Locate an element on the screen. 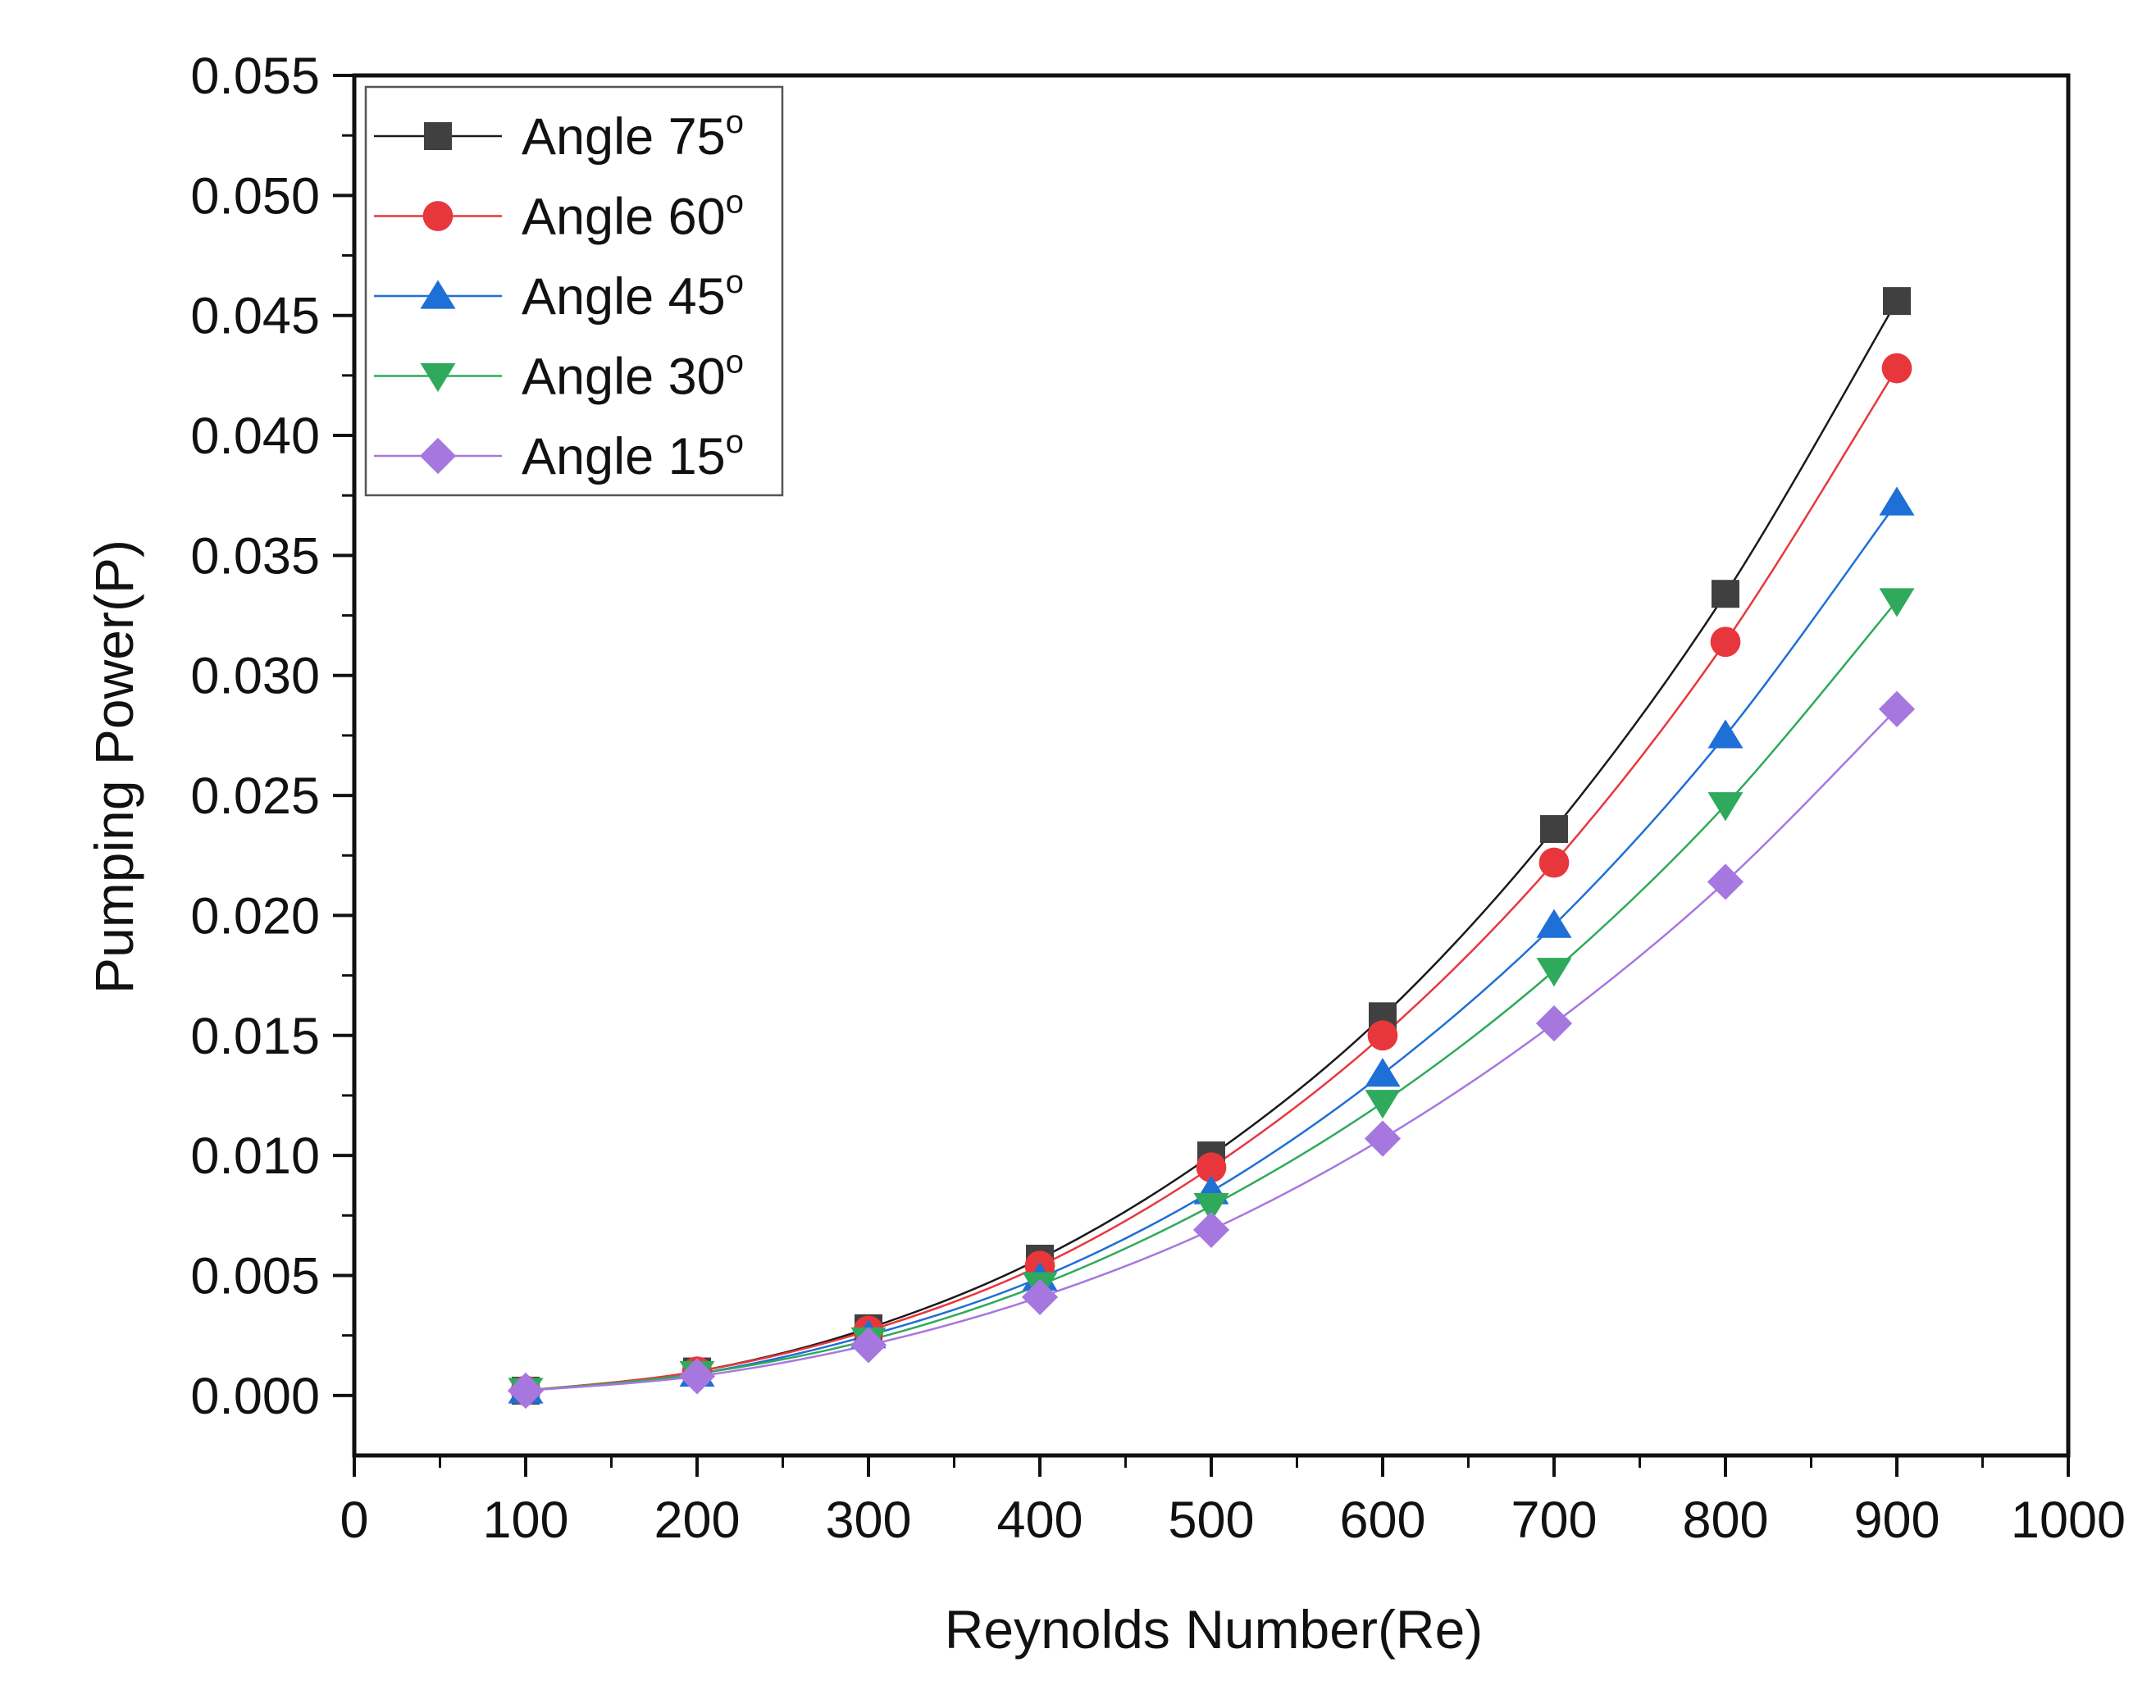 The height and width of the screenshot is (1708, 2156). x-tick-label: 500 is located at coordinates (1211, 1520).